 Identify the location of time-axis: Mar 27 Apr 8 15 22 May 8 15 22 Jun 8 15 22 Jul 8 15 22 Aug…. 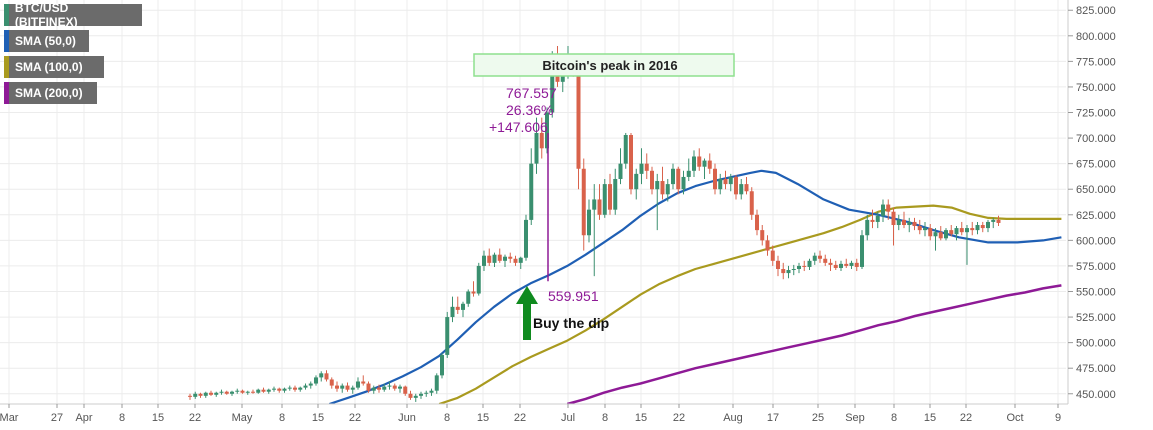
(534, 416).